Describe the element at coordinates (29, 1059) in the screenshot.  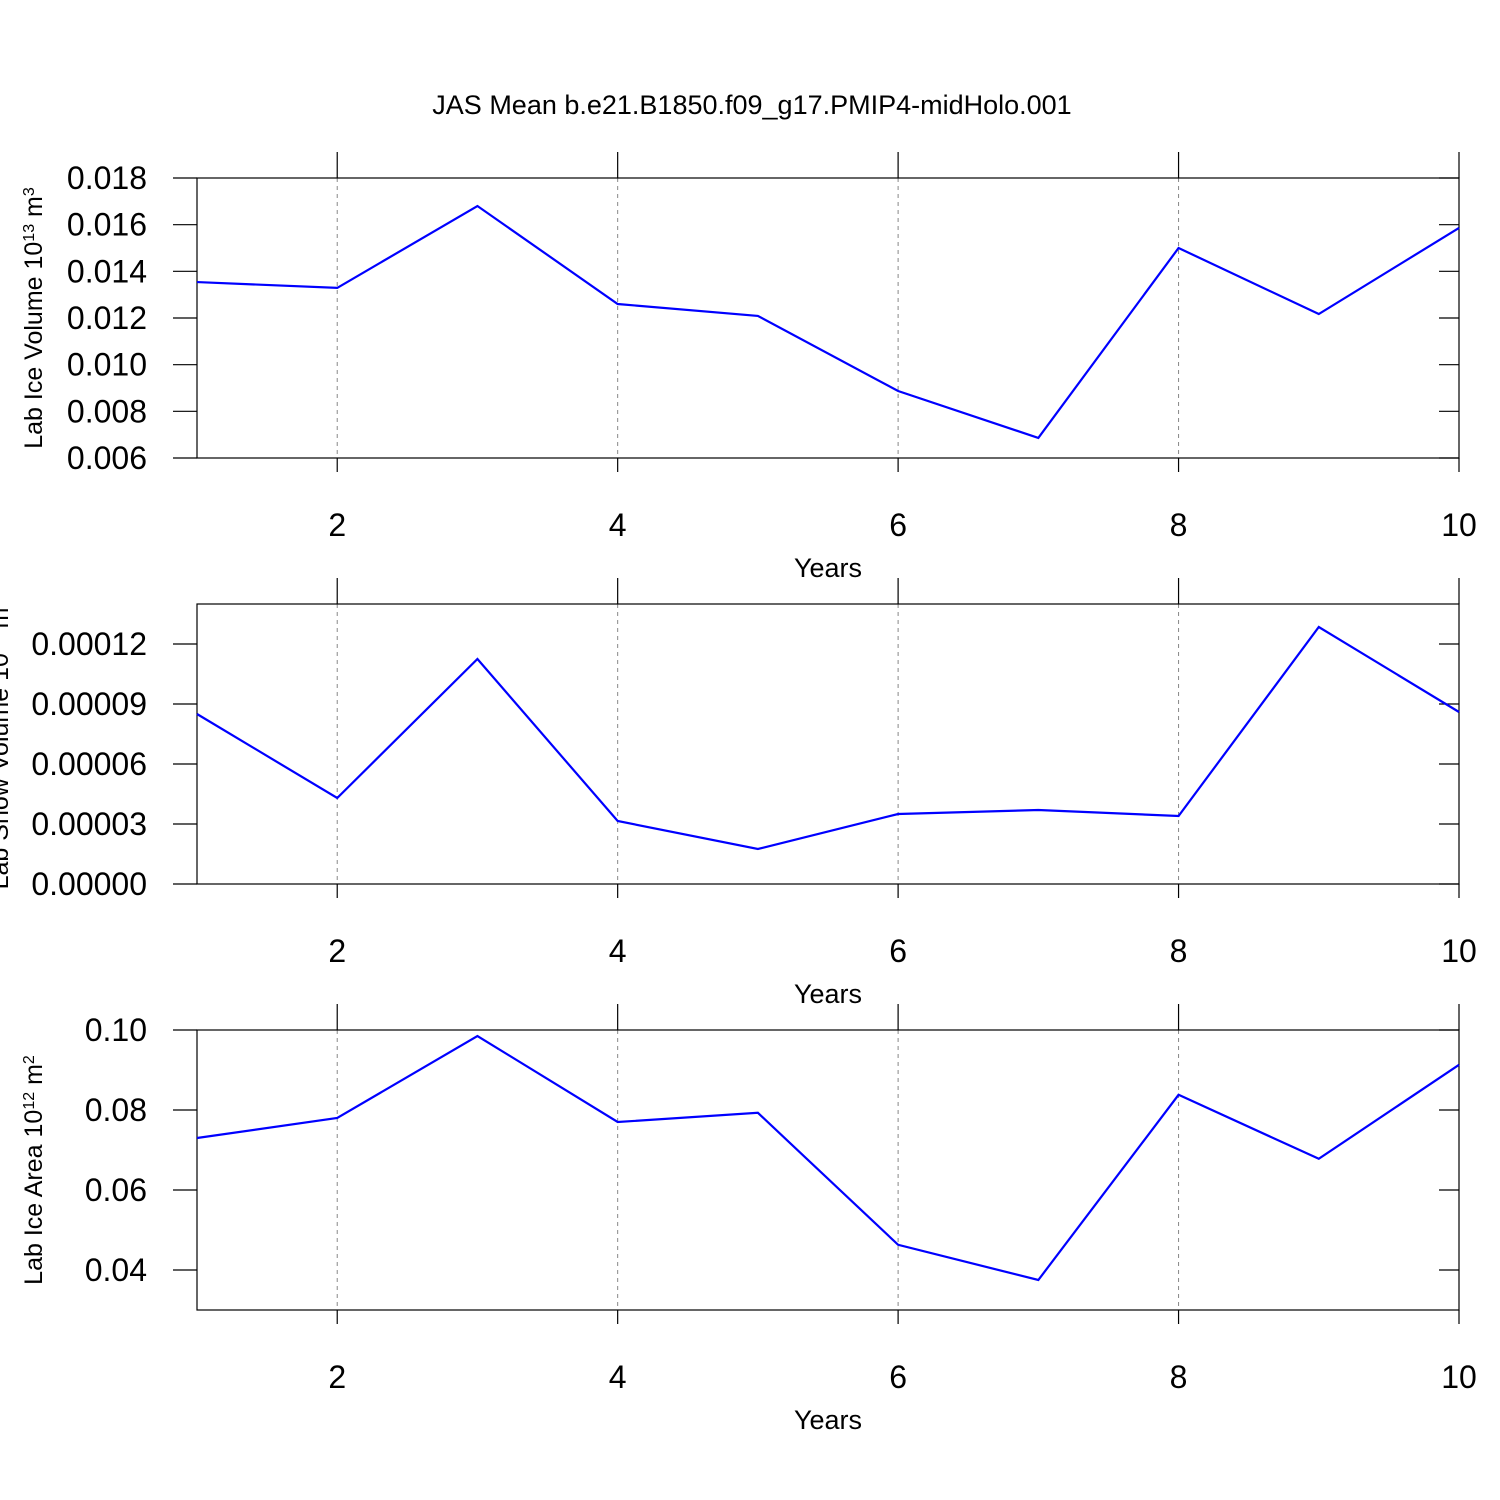
I see `y-axis-label-exponent: 2` at that location.